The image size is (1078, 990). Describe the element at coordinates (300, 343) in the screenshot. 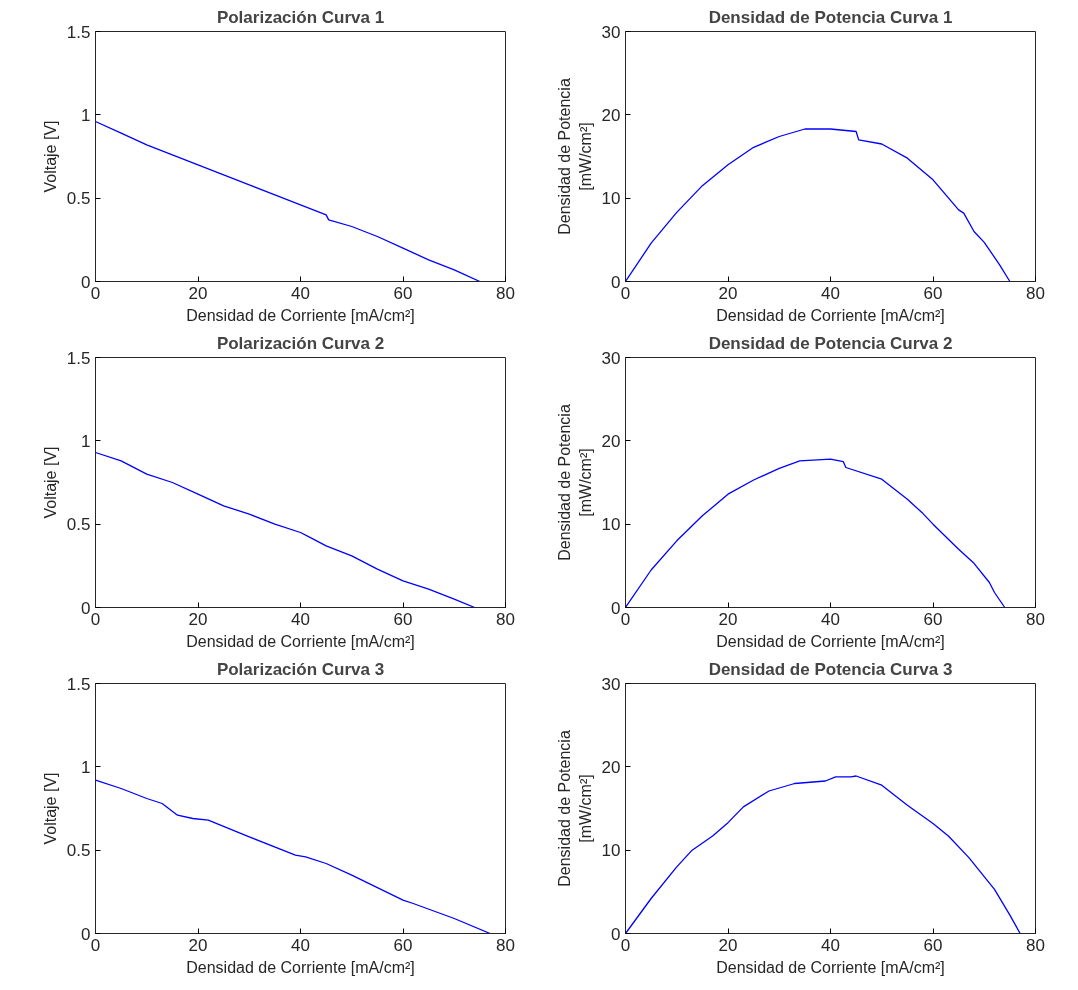

I see `chart-title: Polarización Curva 2` at that location.